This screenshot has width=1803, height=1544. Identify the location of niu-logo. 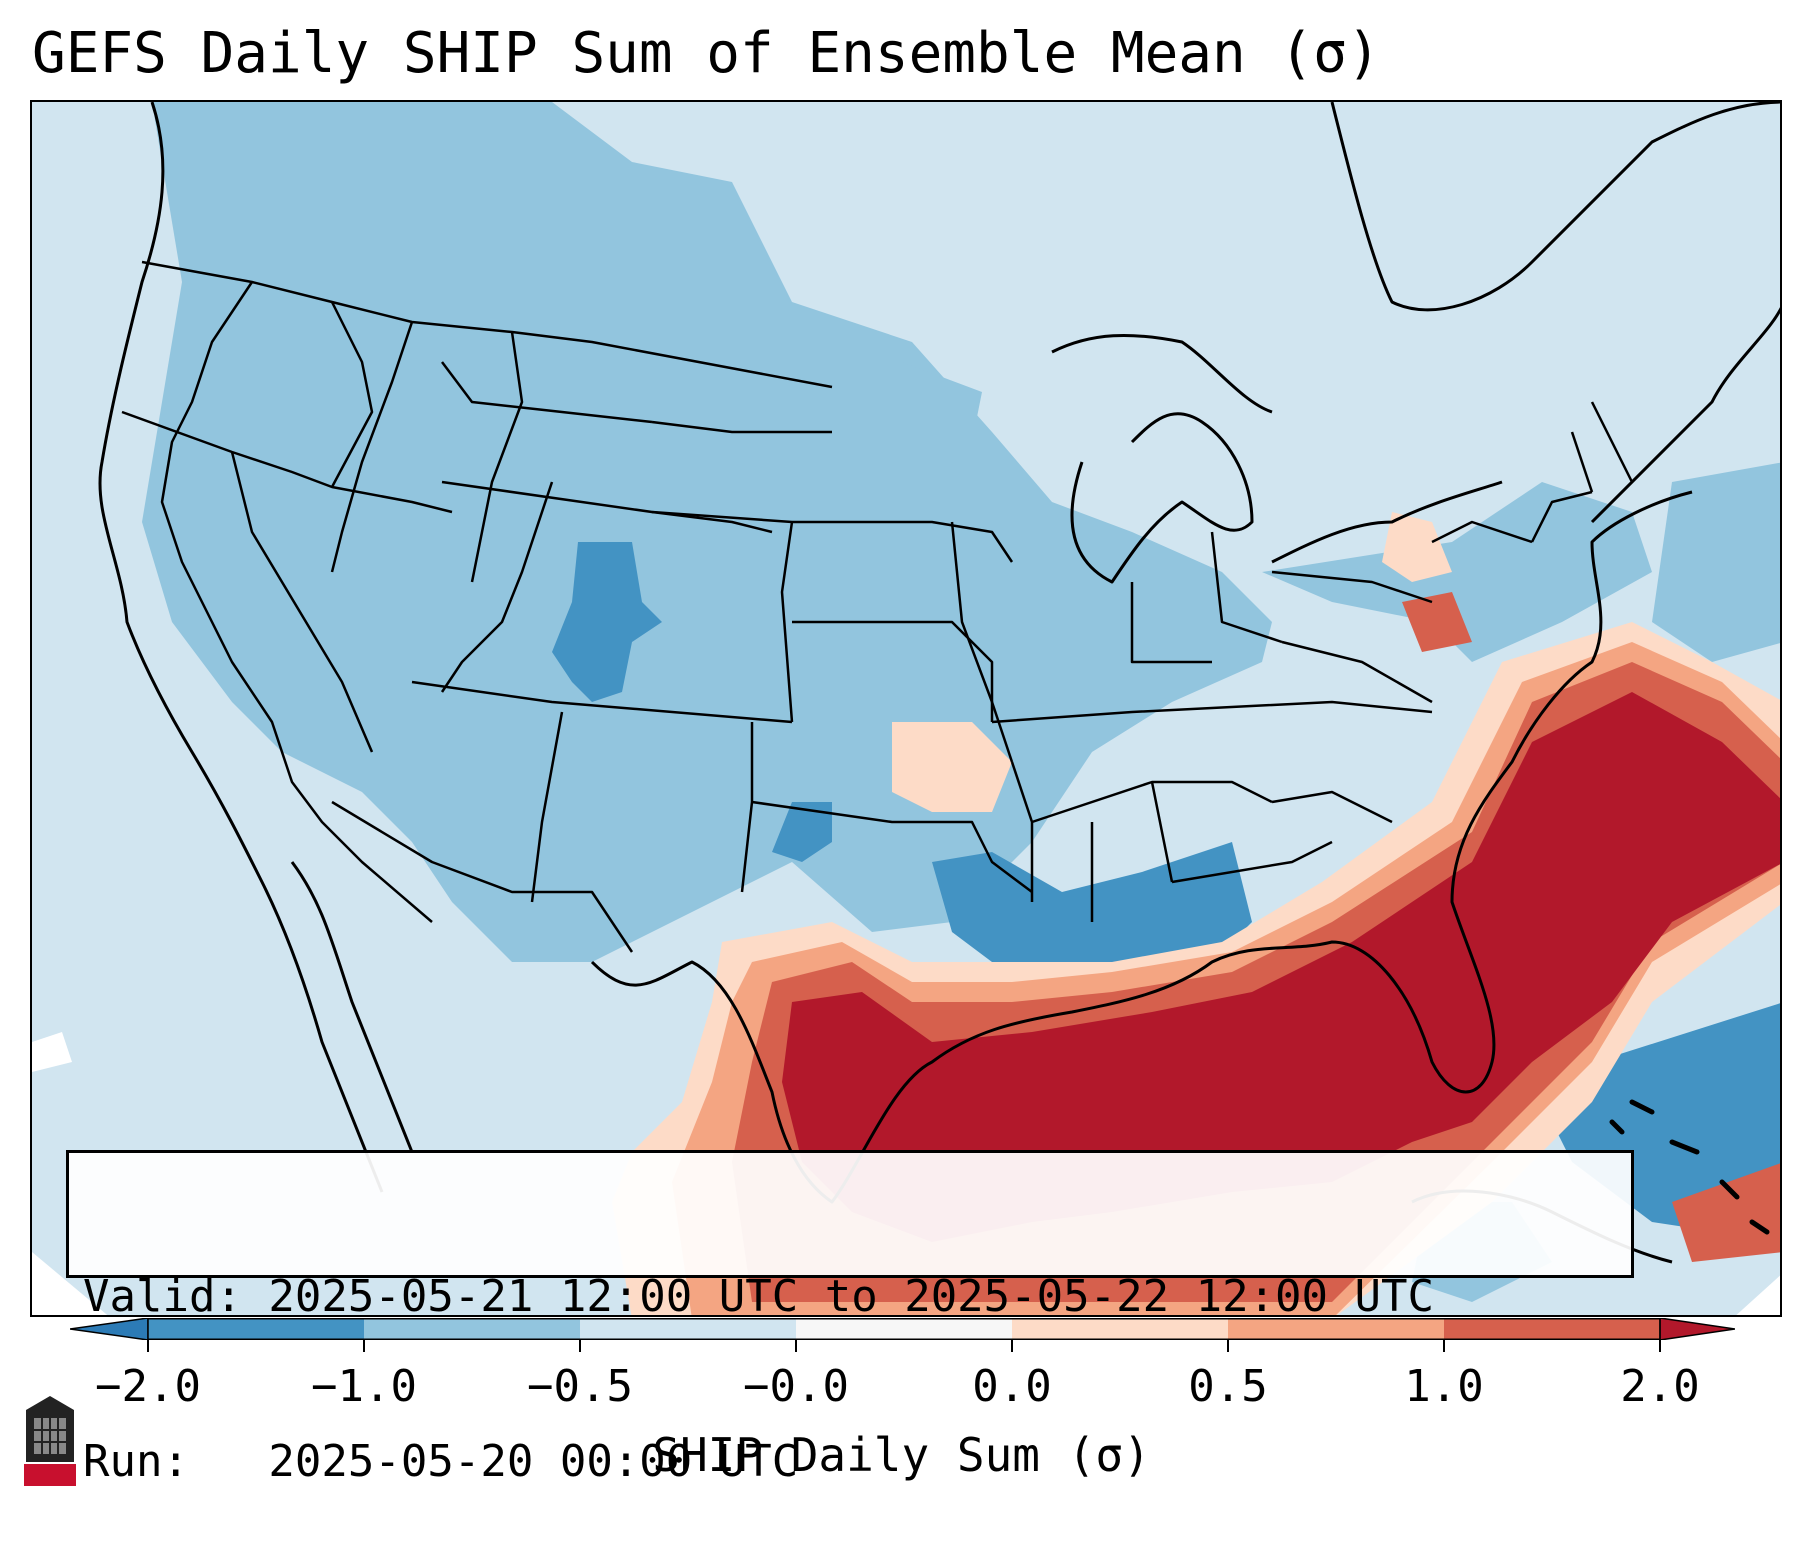
(50, 1441).